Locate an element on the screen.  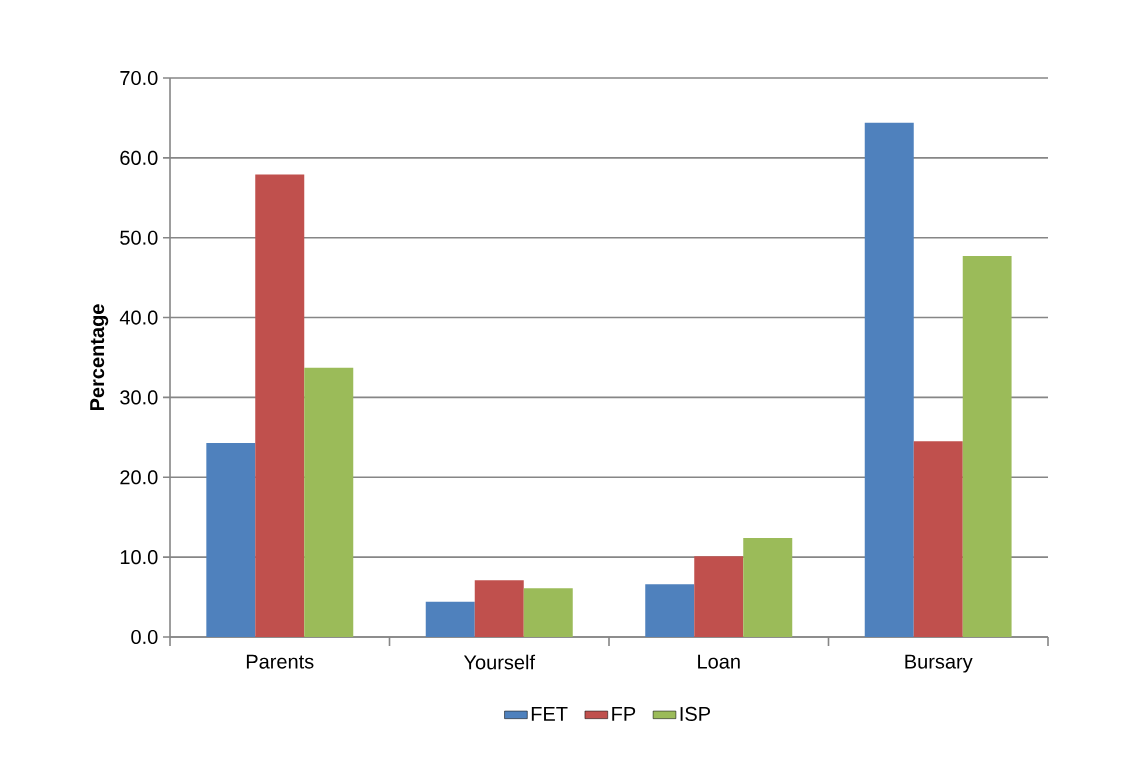
y-tick-label: 70.0 is located at coordinates (139, 78).